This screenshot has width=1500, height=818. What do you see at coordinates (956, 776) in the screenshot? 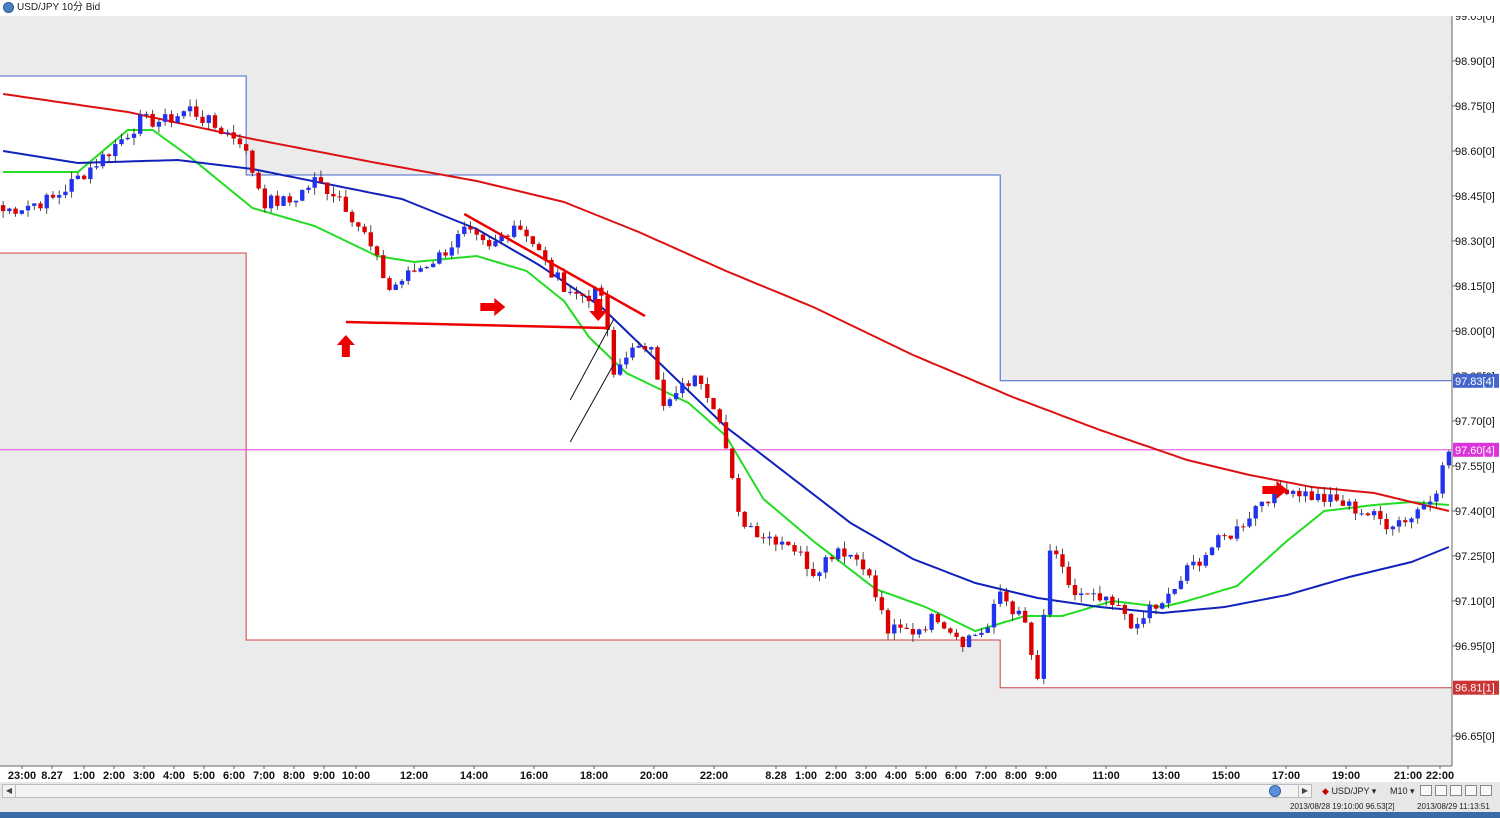
I see `time-label: 6:00` at bounding box center [956, 776].